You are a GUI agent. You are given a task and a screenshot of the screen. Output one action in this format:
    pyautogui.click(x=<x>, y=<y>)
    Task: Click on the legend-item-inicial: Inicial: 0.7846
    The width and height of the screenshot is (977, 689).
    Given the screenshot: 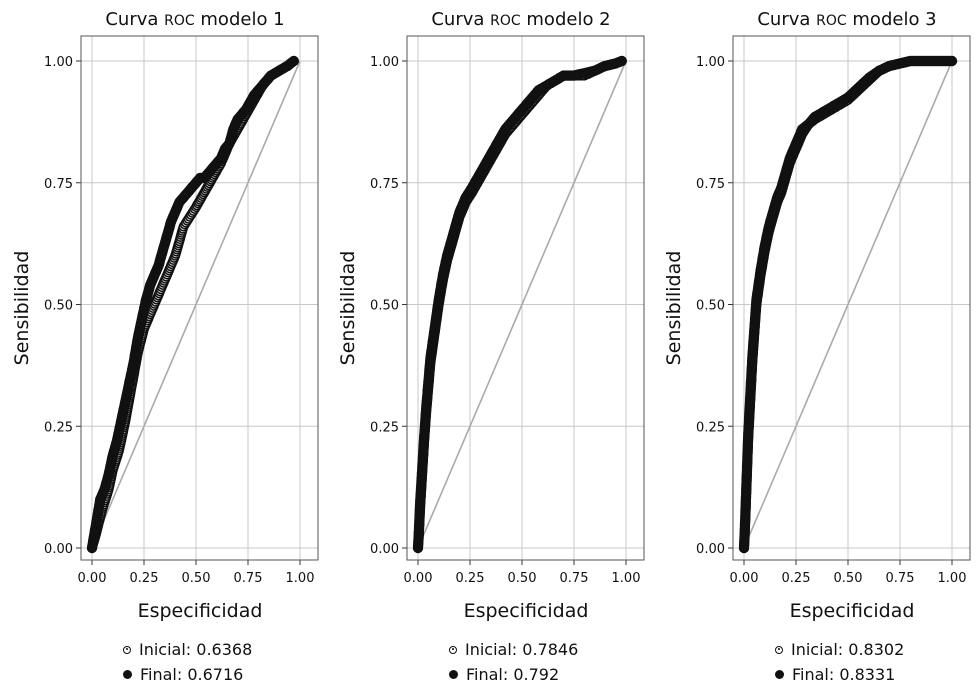 What is the action you would take?
    pyautogui.click(x=513, y=649)
    